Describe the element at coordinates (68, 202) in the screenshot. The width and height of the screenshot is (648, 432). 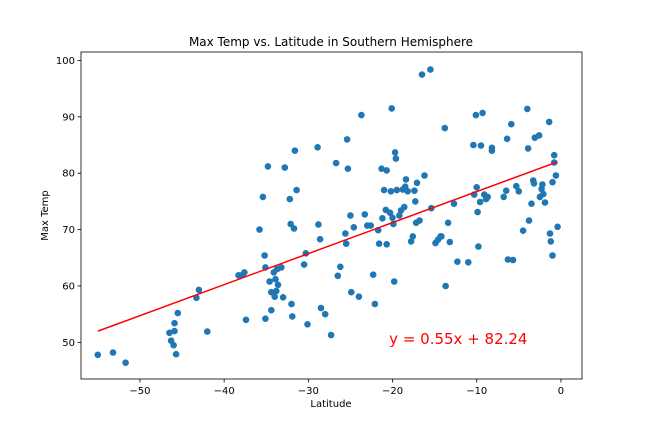
I see `y-axis-ticks: 50 60 70 80 90 100` at that location.